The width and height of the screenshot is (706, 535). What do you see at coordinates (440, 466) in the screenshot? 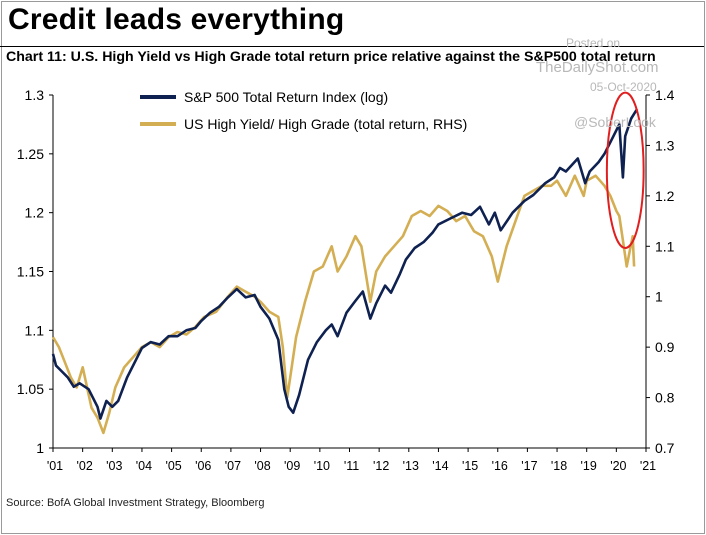
I see `x-tick-label: '14` at bounding box center [440, 466].